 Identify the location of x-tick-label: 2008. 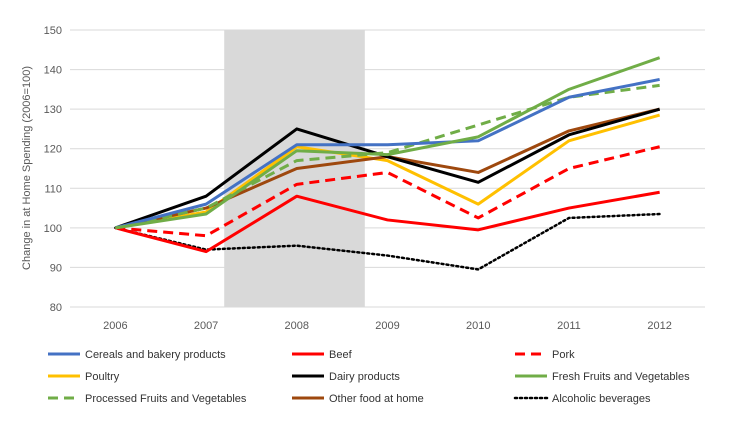
(297, 326).